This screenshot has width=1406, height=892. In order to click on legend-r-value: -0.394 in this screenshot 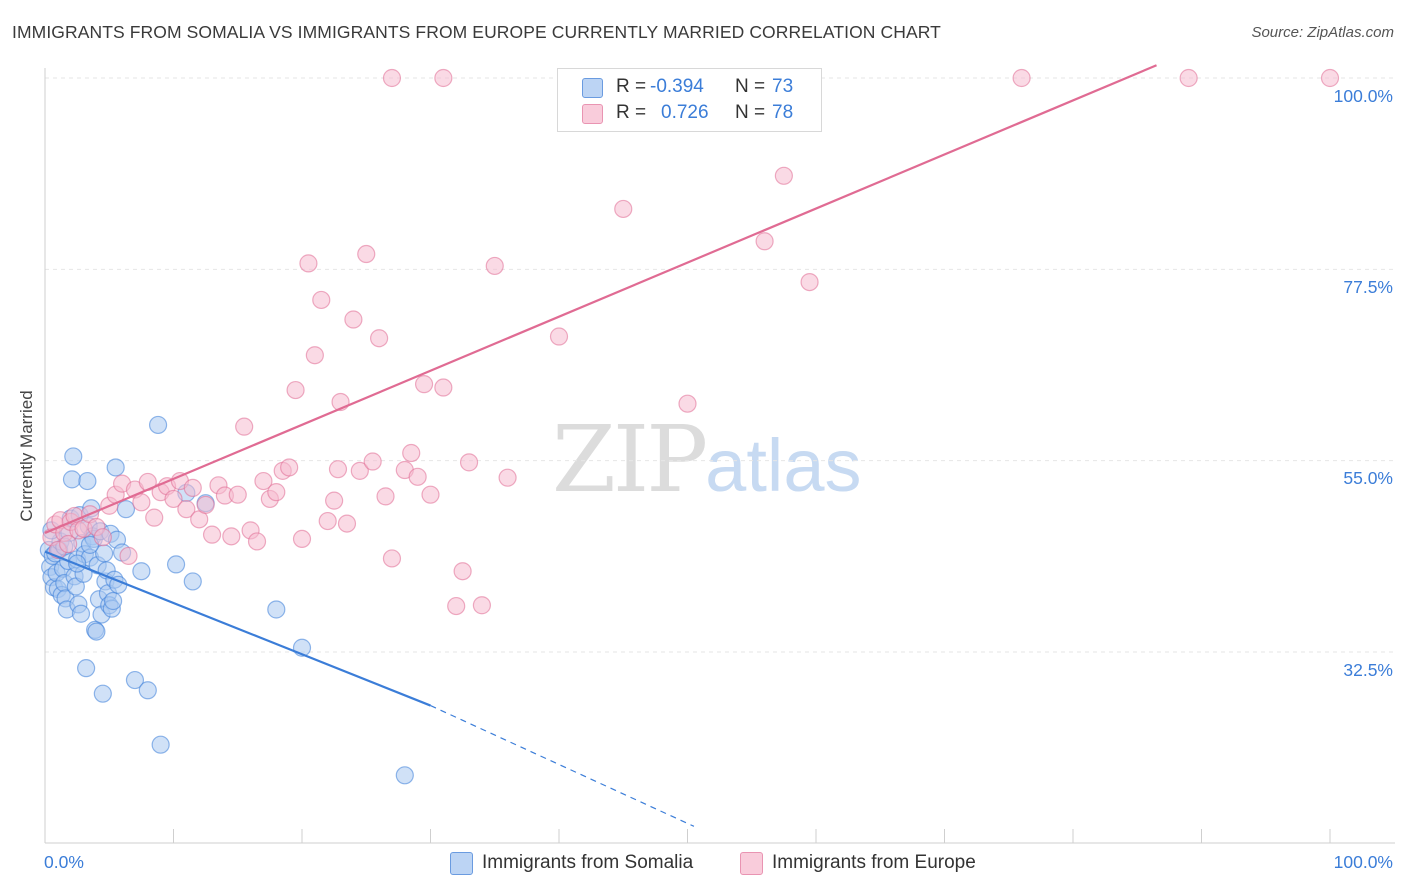, I will do `click(677, 86)`.